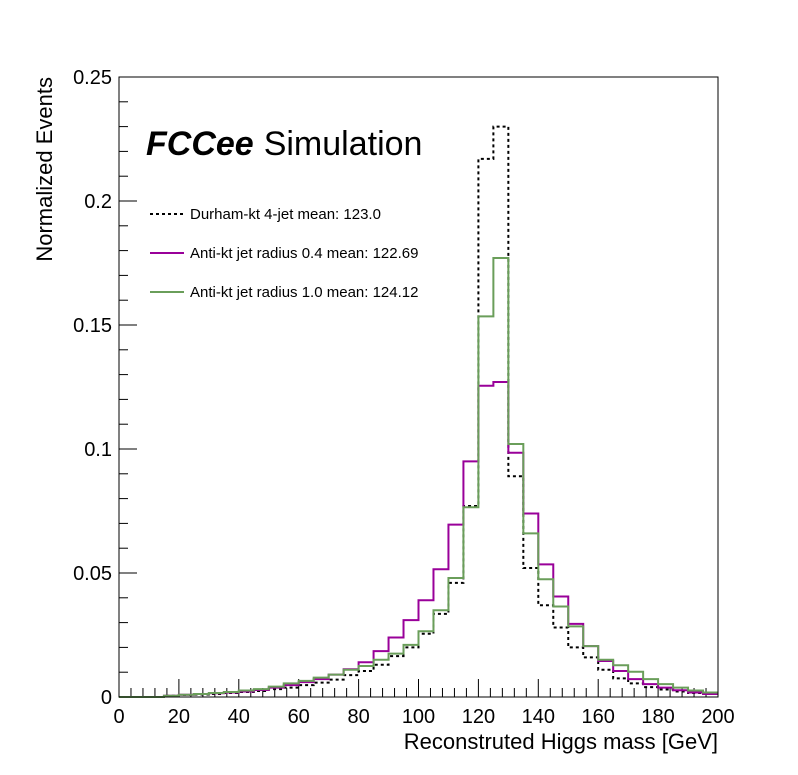 This screenshot has height=775, width=798. I want to click on x-tick-label: 0, so click(118, 717).